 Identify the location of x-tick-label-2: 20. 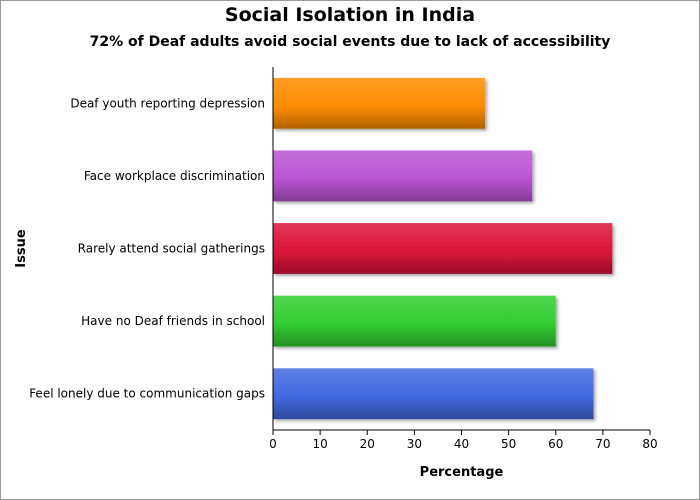
(367, 444).